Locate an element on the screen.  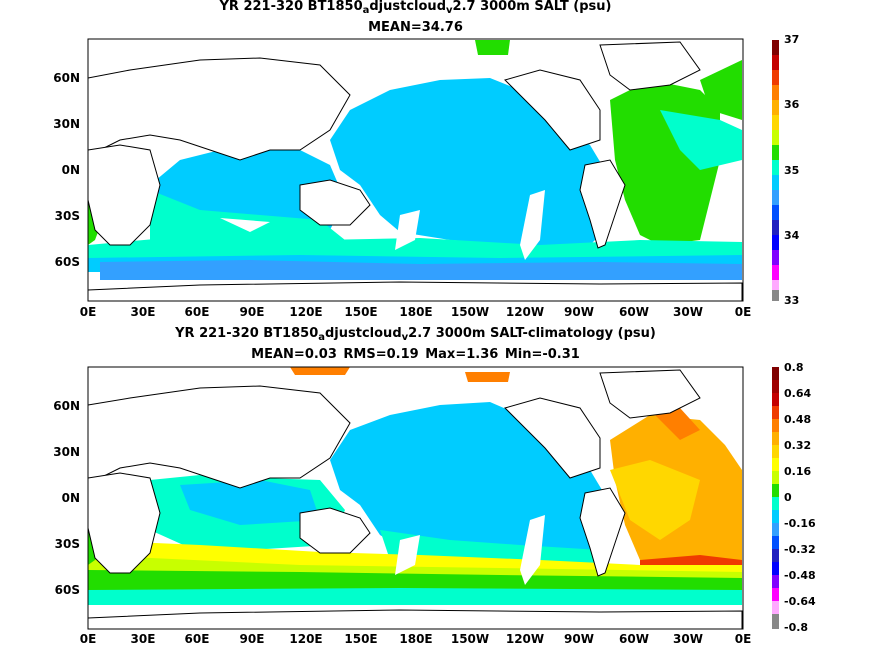
map1-lon-label: 120W is located at coordinates (525, 312).